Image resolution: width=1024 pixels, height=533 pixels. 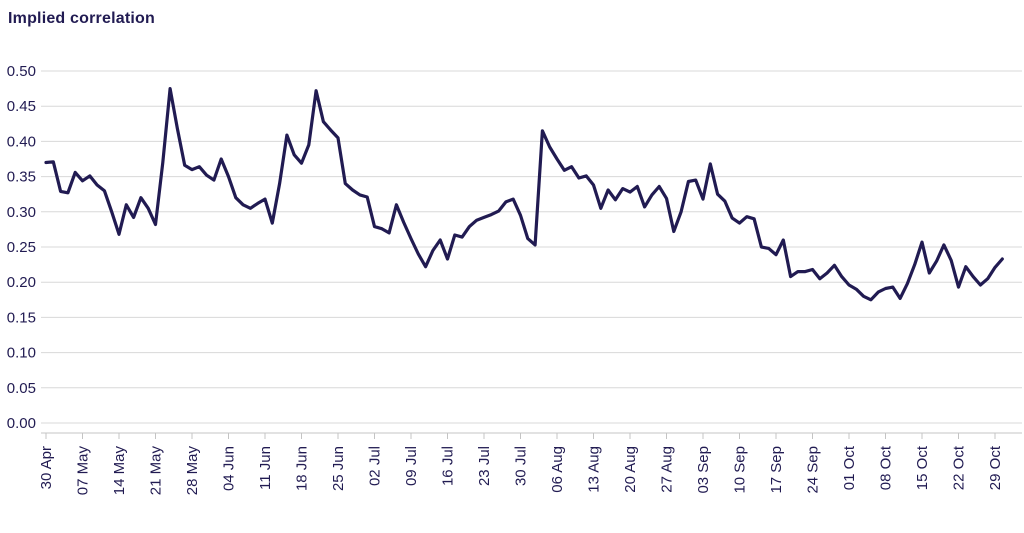 I want to click on y-tick-label: 0.50, so click(x=21, y=71).